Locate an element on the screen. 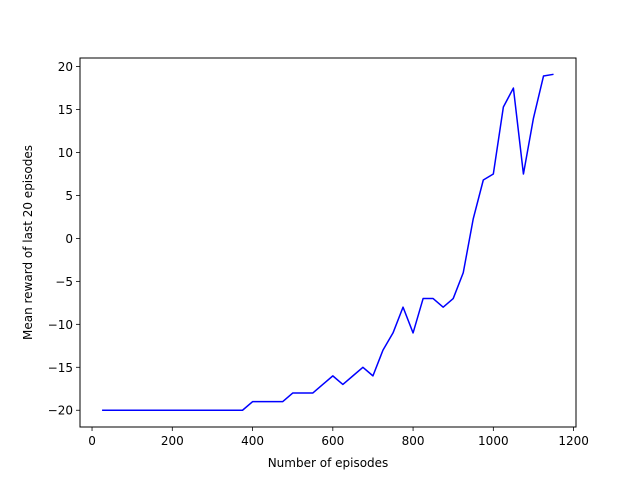 The height and width of the screenshot is (480, 640). x-tick-label: 200 is located at coordinates (172, 441).